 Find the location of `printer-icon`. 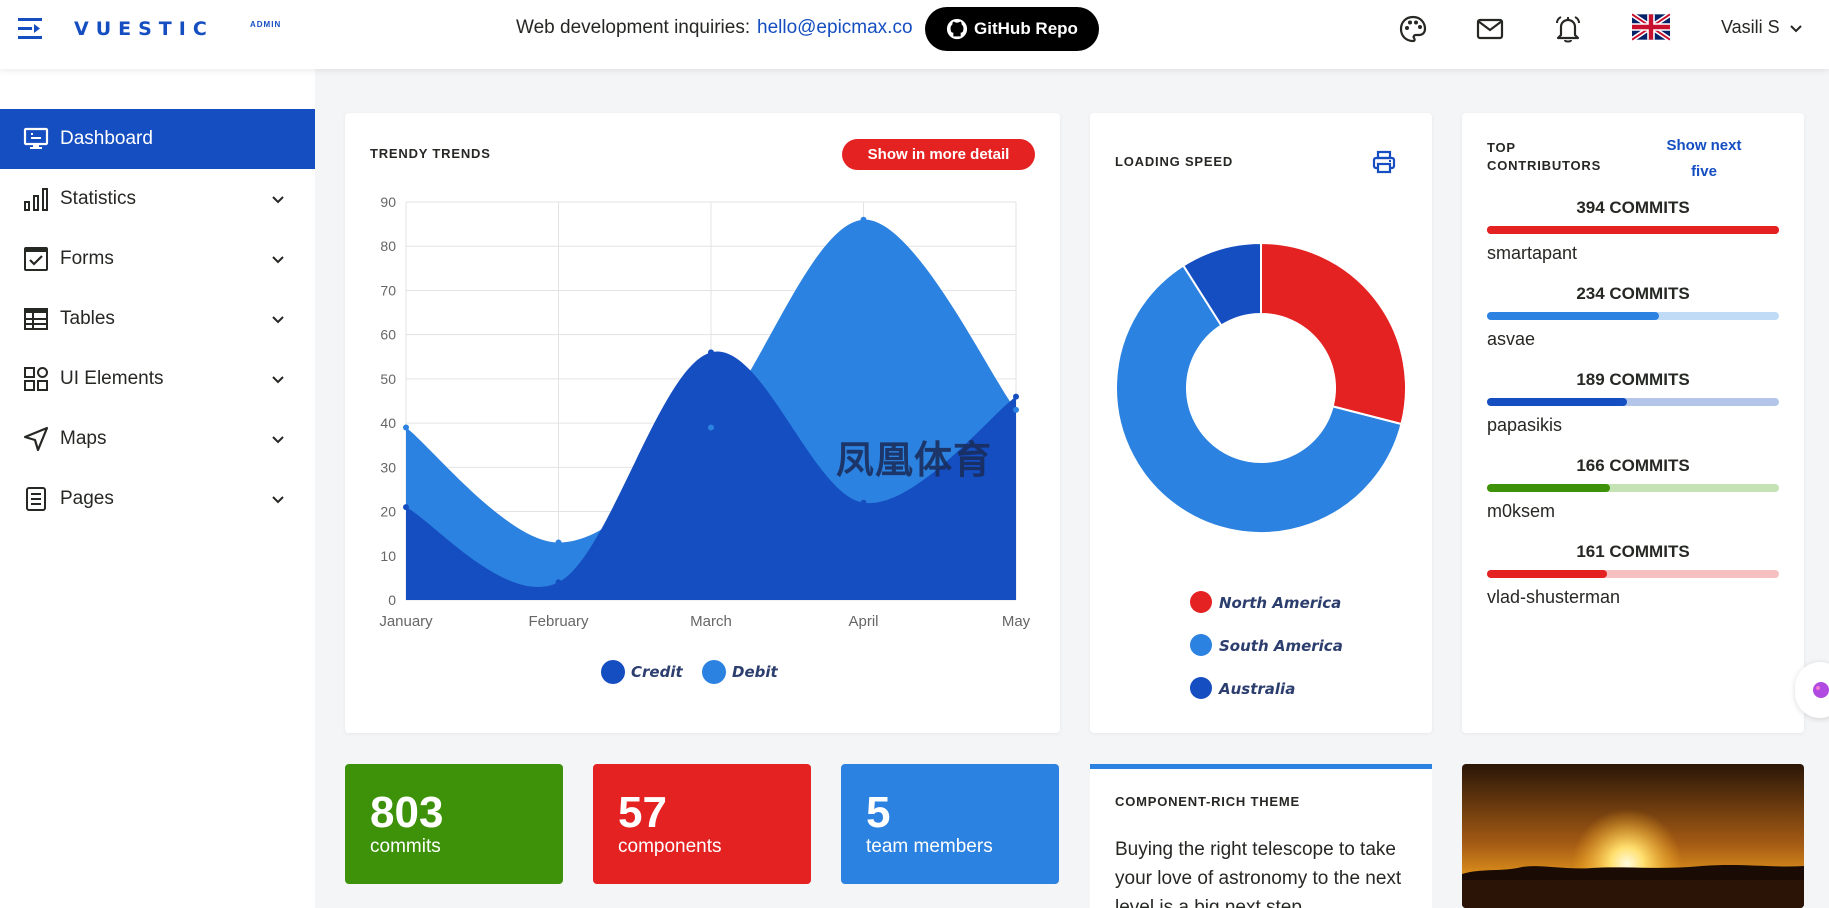

printer-icon is located at coordinates (1384, 162).